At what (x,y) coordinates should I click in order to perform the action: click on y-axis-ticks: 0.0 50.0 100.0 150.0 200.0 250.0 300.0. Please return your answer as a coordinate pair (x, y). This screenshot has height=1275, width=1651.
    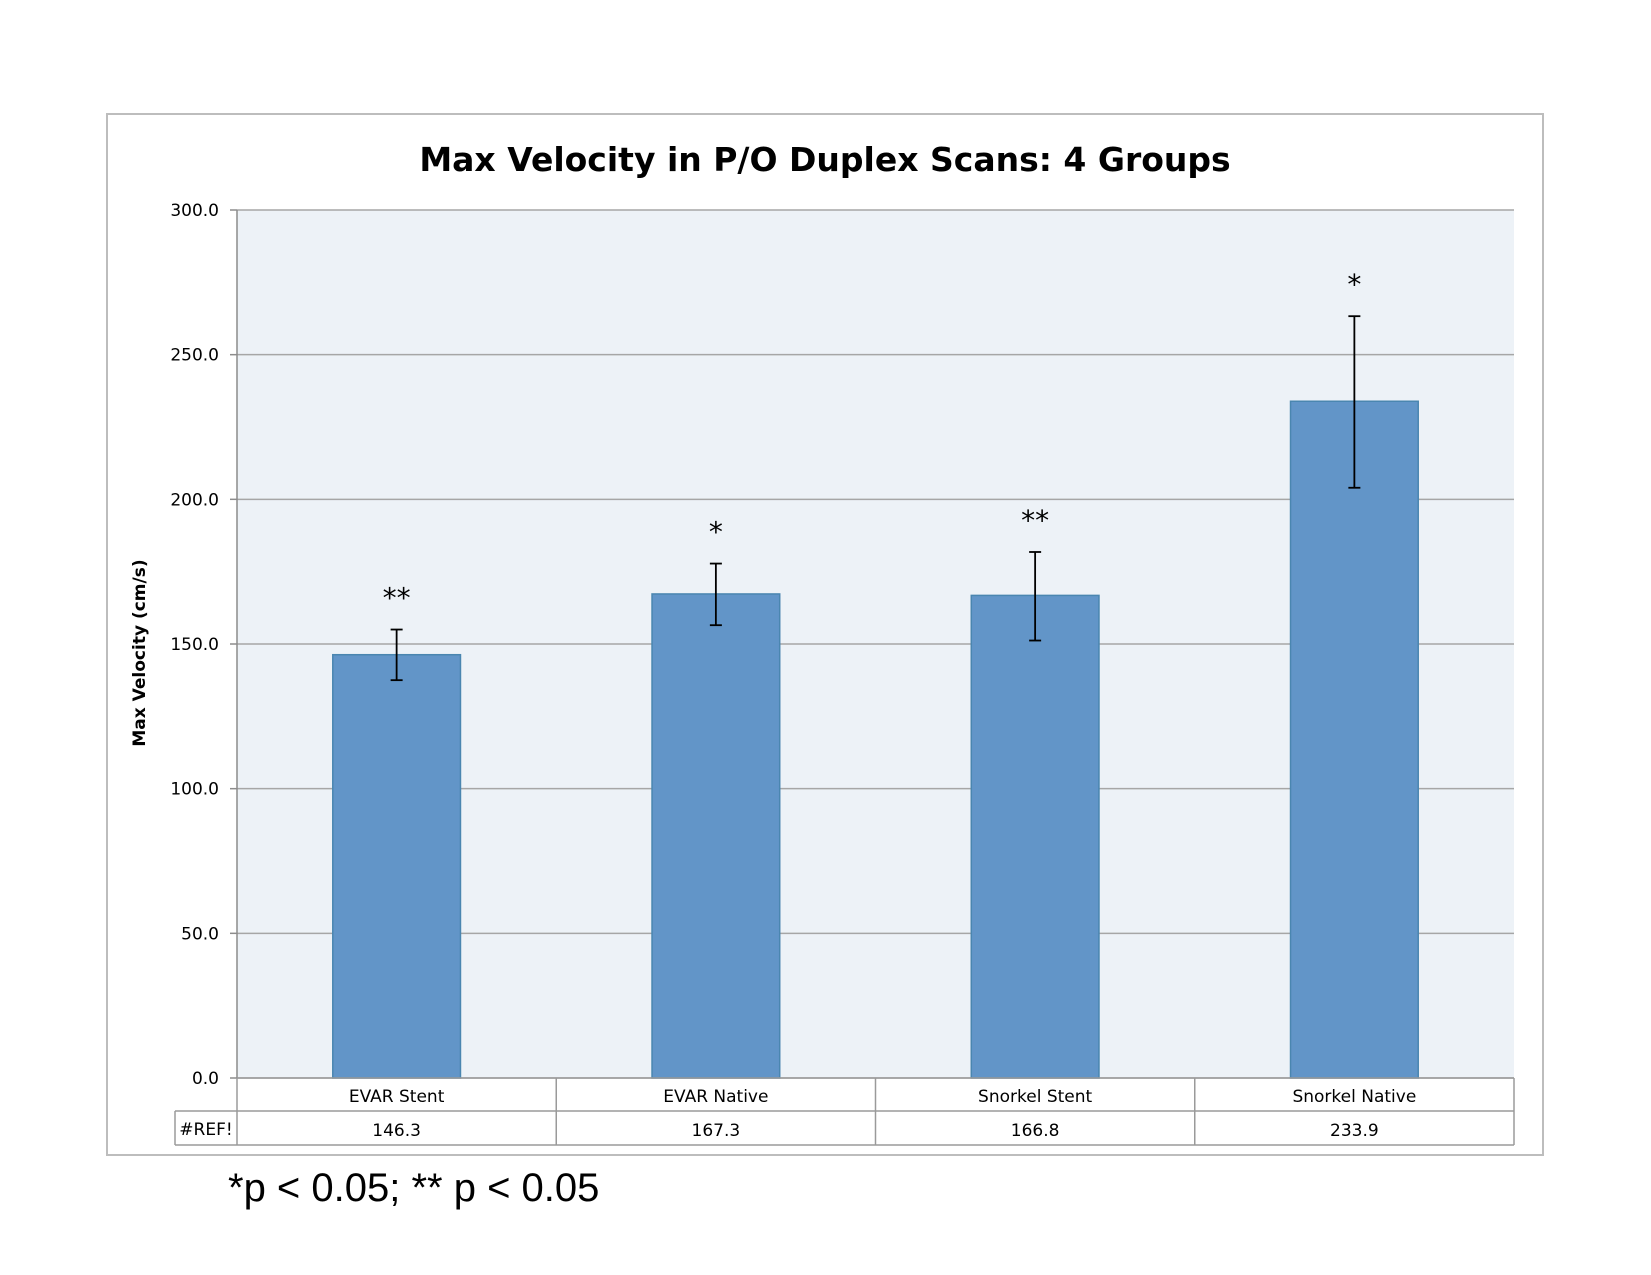
    Looking at the image, I should click on (204, 645).